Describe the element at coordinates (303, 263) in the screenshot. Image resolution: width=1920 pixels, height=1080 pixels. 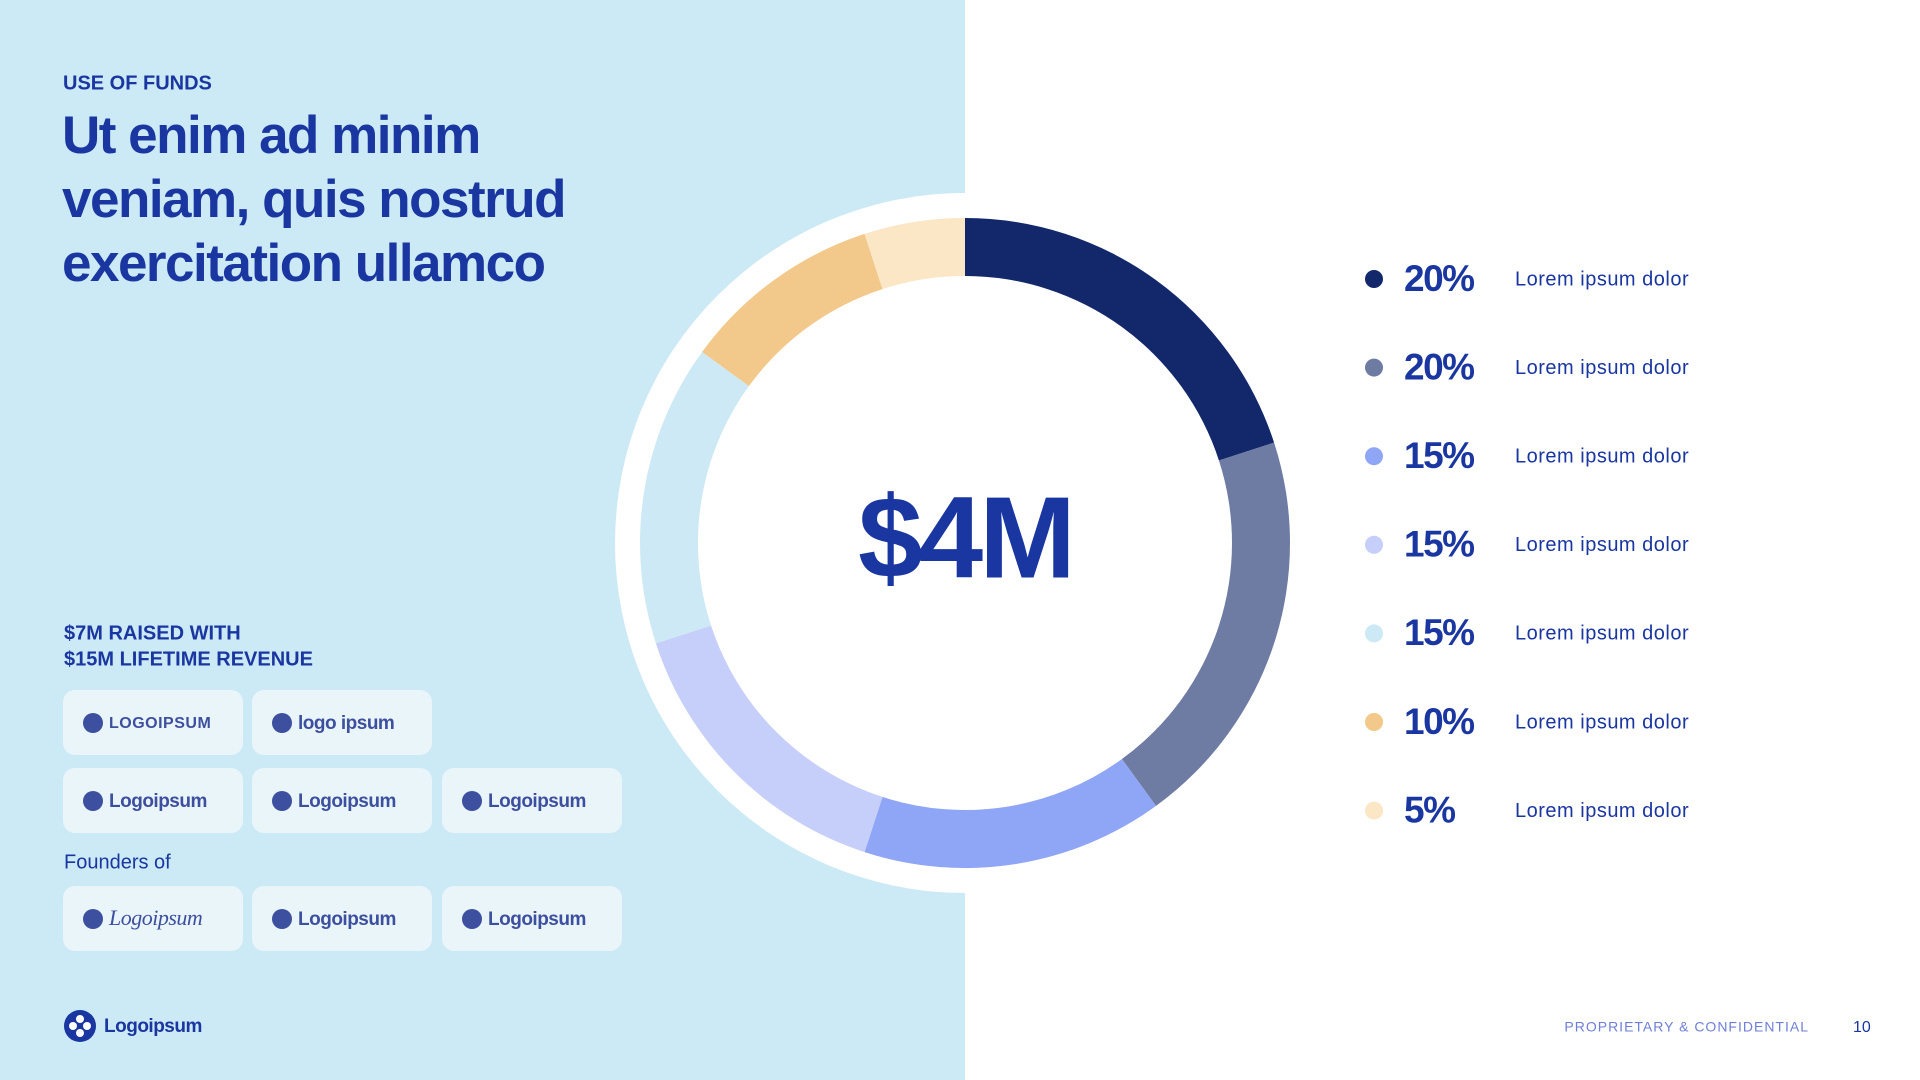
I see `title: exercitation ullamco` at that location.